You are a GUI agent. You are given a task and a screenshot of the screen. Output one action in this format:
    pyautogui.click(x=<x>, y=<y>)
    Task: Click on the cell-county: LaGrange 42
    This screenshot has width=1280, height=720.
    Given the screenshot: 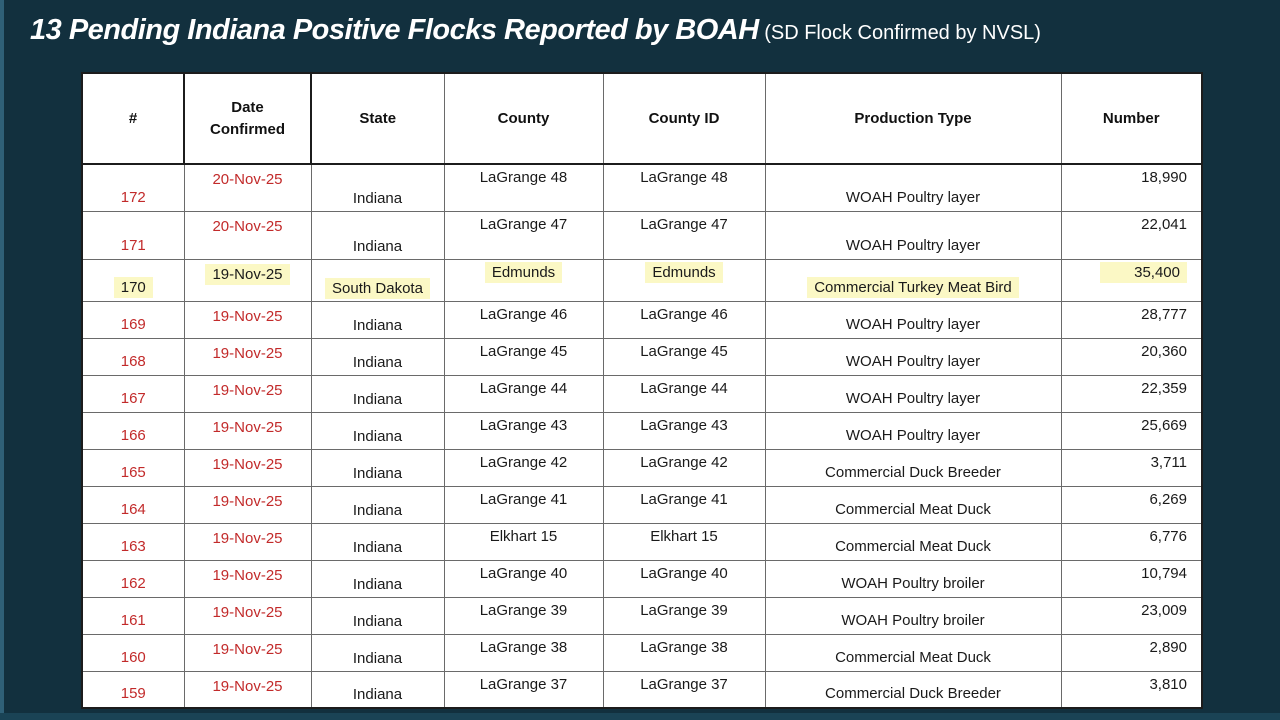 What is the action you would take?
    pyautogui.click(x=523, y=467)
    